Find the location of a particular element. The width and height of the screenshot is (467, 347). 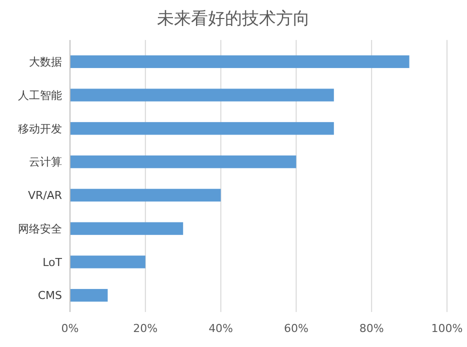

y-tick-label: LoT is located at coordinates (52, 262).